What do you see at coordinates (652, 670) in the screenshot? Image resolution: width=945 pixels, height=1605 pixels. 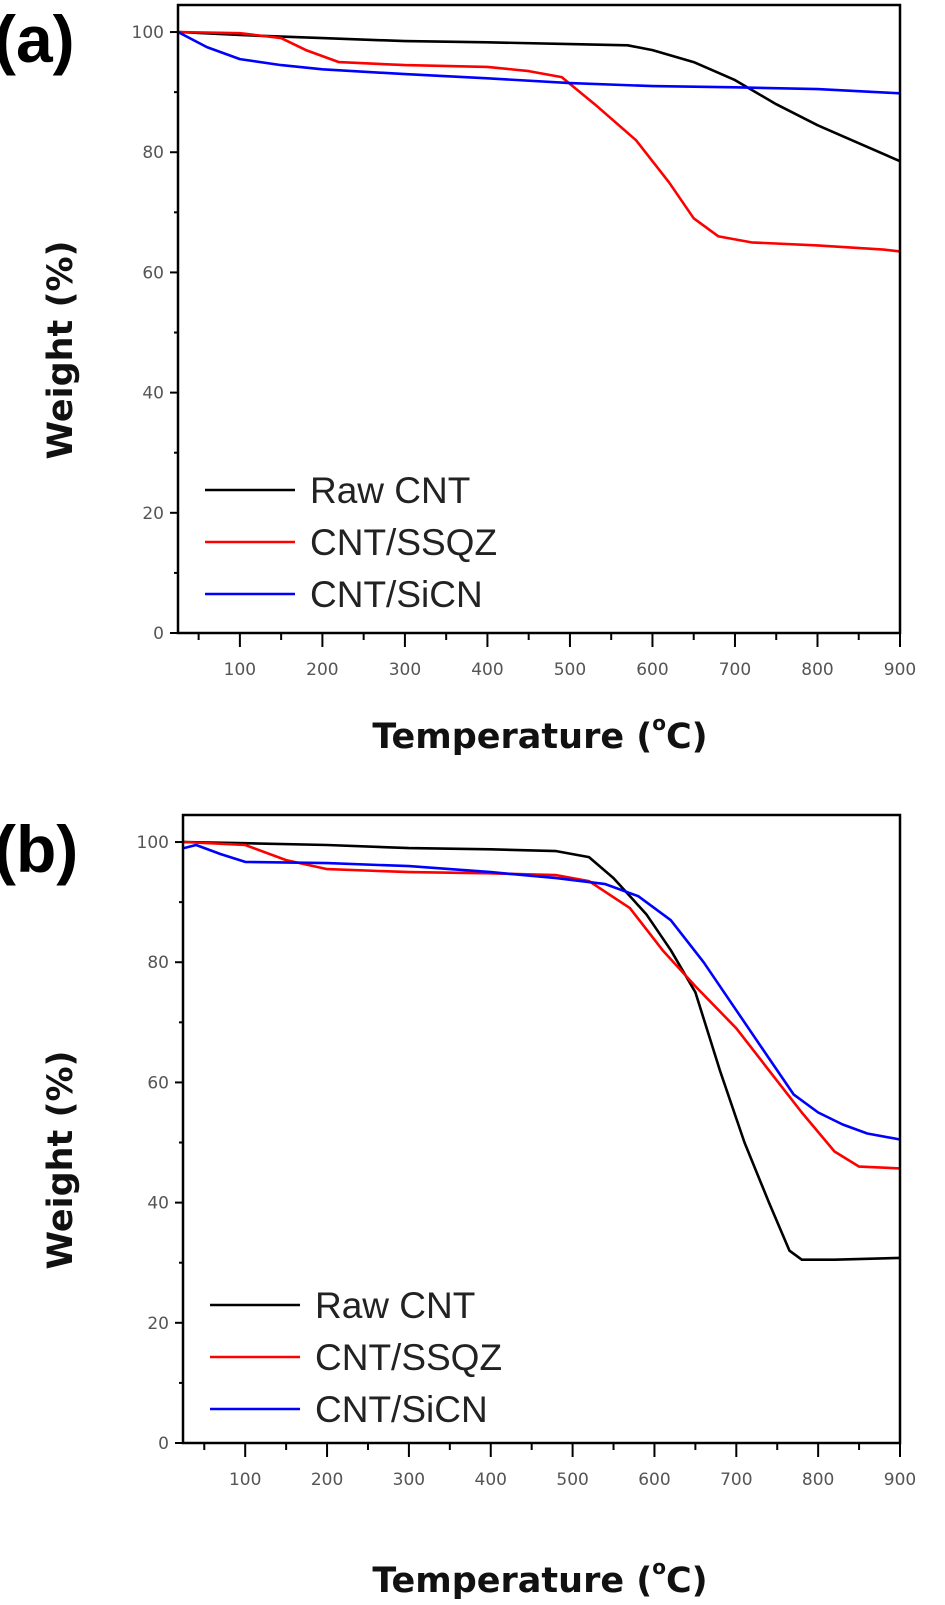 I see `x-tick-label-a-600: 600` at bounding box center [652, 670].